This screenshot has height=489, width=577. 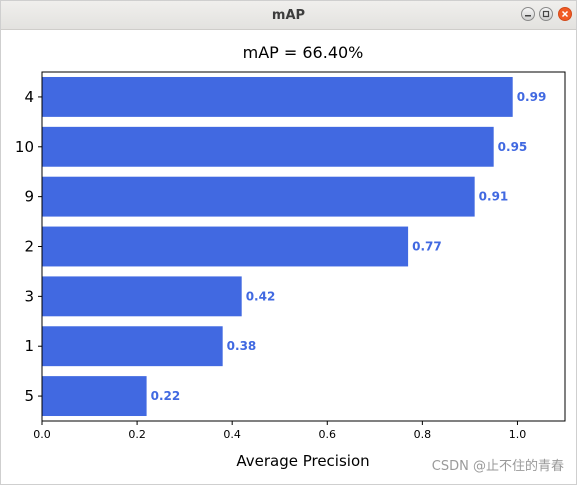 I want to click on maximize-button, so click(x=546, y=14).